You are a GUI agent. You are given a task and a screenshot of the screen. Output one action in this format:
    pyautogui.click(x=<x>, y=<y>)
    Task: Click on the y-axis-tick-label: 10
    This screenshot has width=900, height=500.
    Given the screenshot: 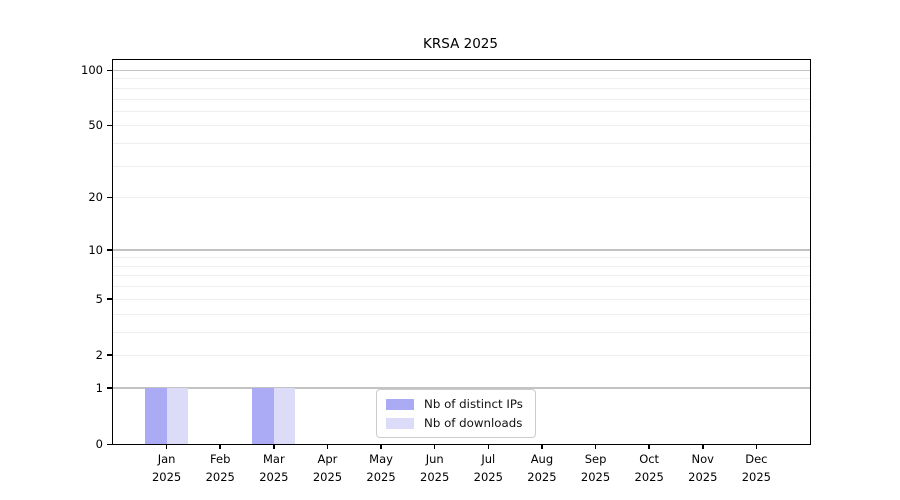 What is the action you would take?
    pyautogui.click(x=95, y=249)
    